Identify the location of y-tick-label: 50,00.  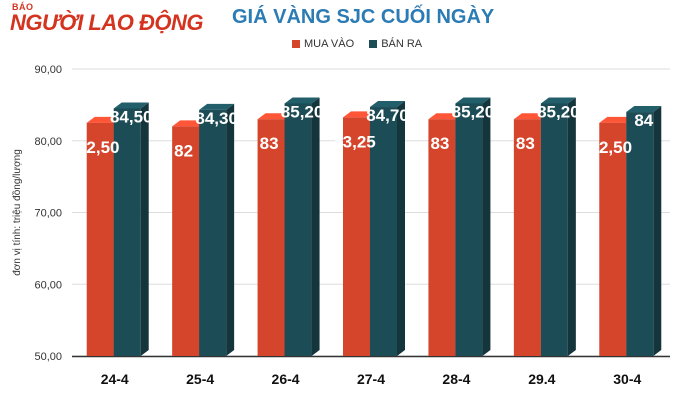
(48, 357).